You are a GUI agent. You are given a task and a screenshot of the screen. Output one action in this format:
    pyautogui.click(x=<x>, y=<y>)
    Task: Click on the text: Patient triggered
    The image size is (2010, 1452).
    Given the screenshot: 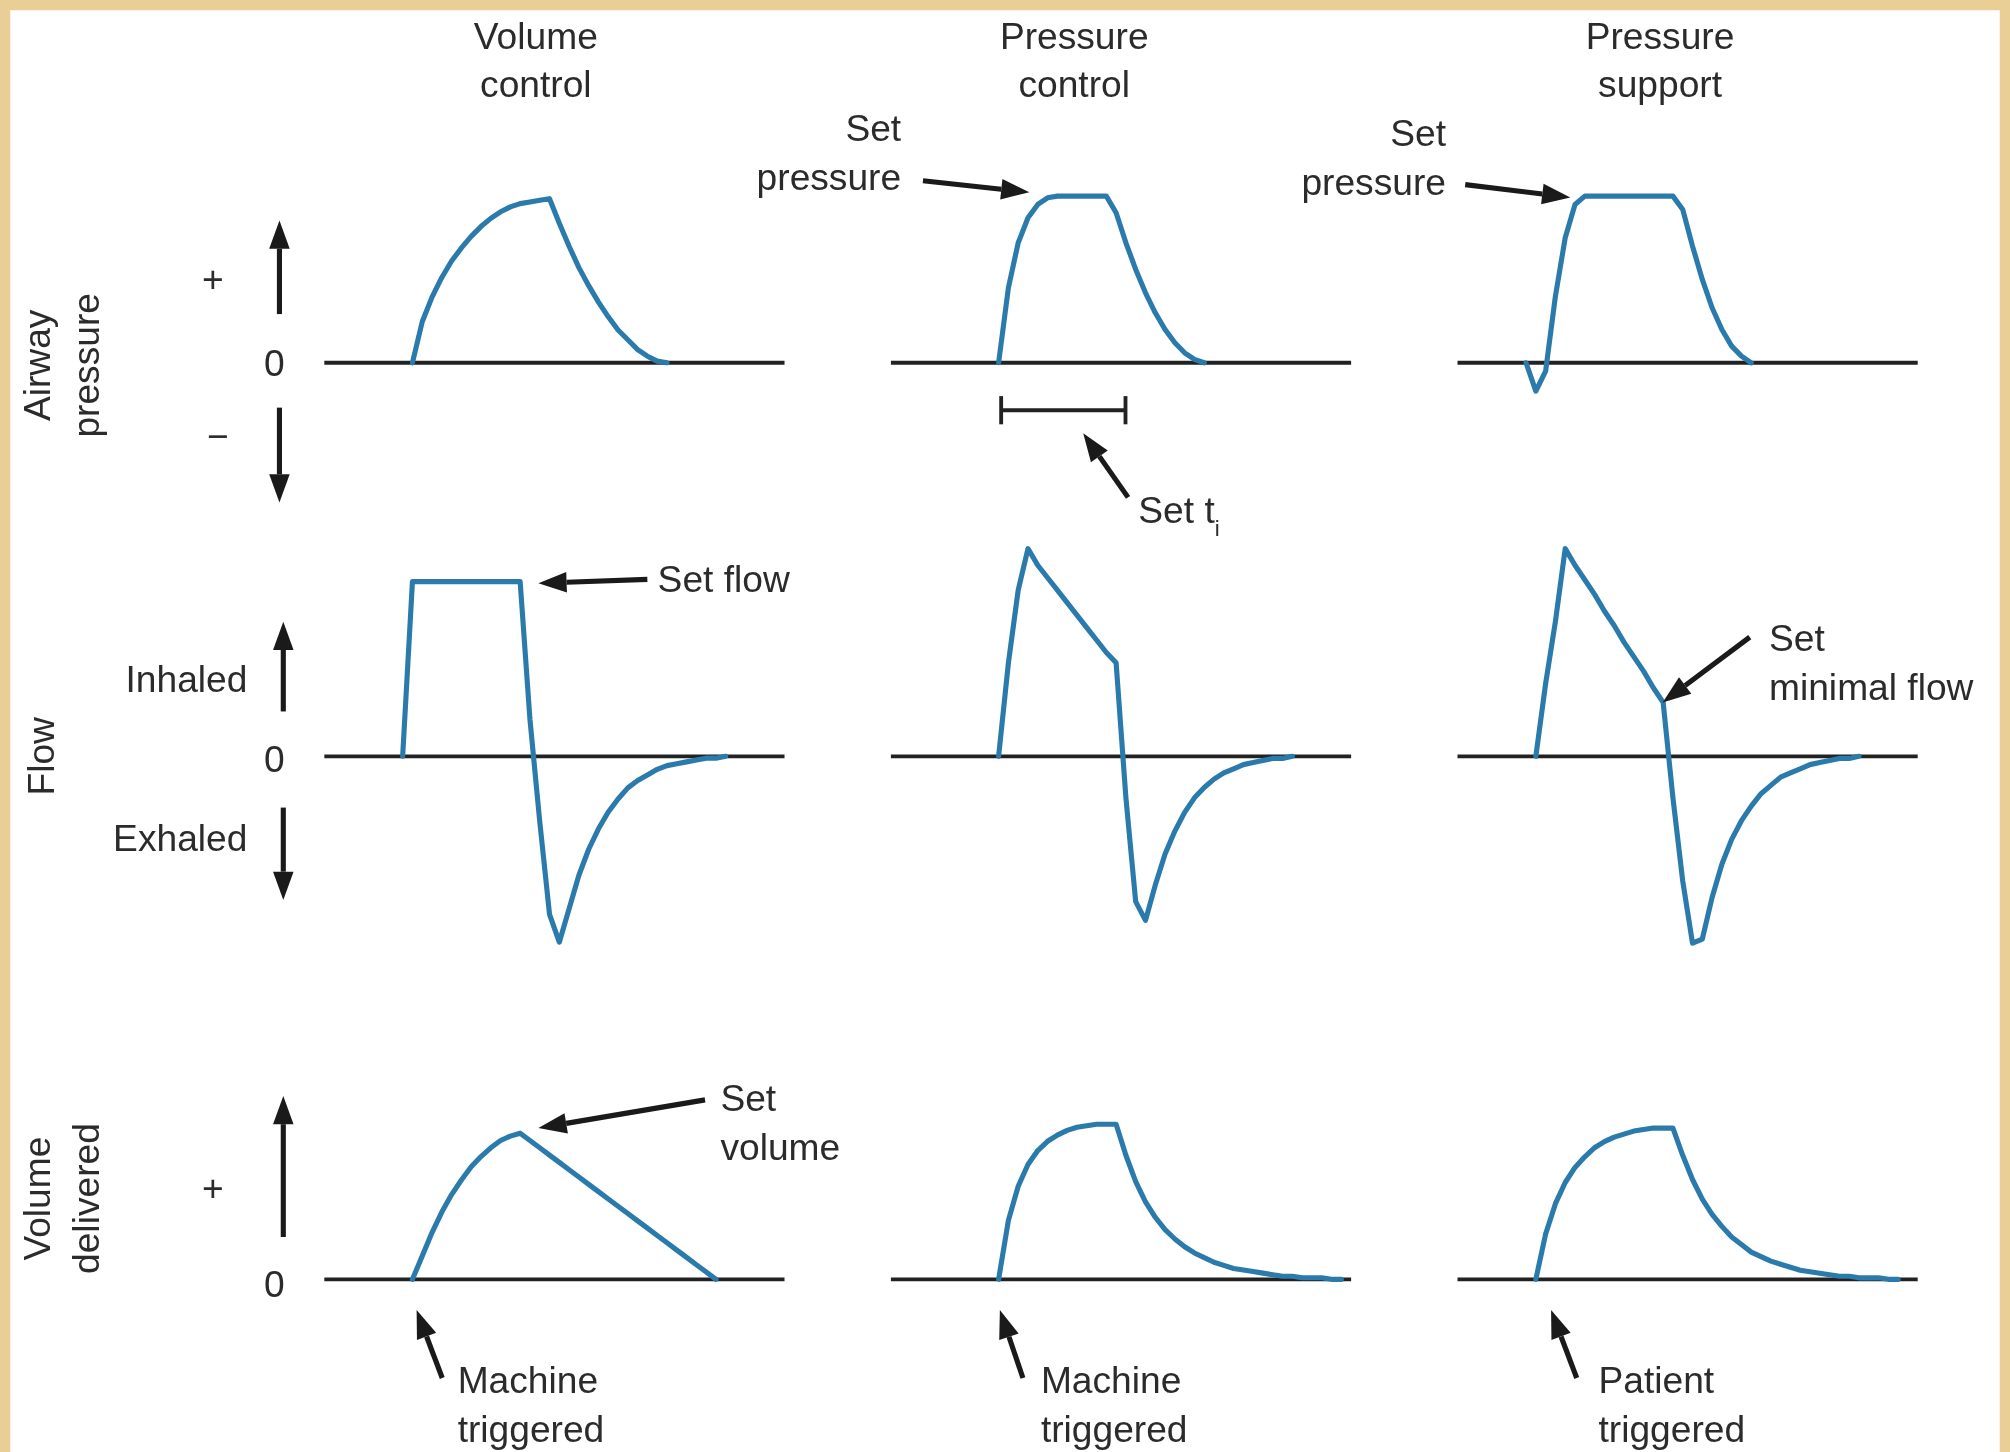 What is the action you would take?
    pyautogui.click(x=1672, y=1405)
    